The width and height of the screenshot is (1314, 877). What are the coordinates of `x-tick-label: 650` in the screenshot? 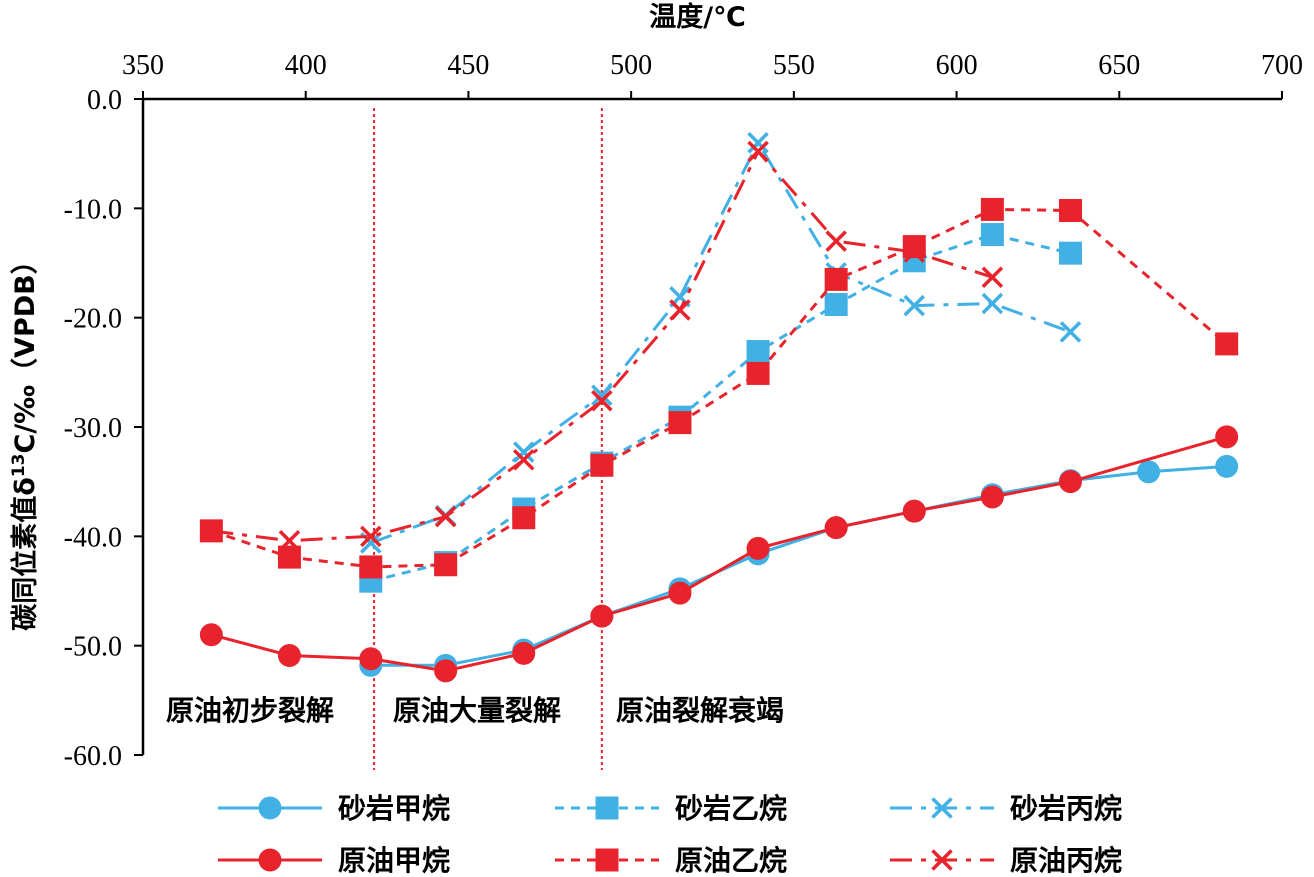 It's located at (1119, 65).